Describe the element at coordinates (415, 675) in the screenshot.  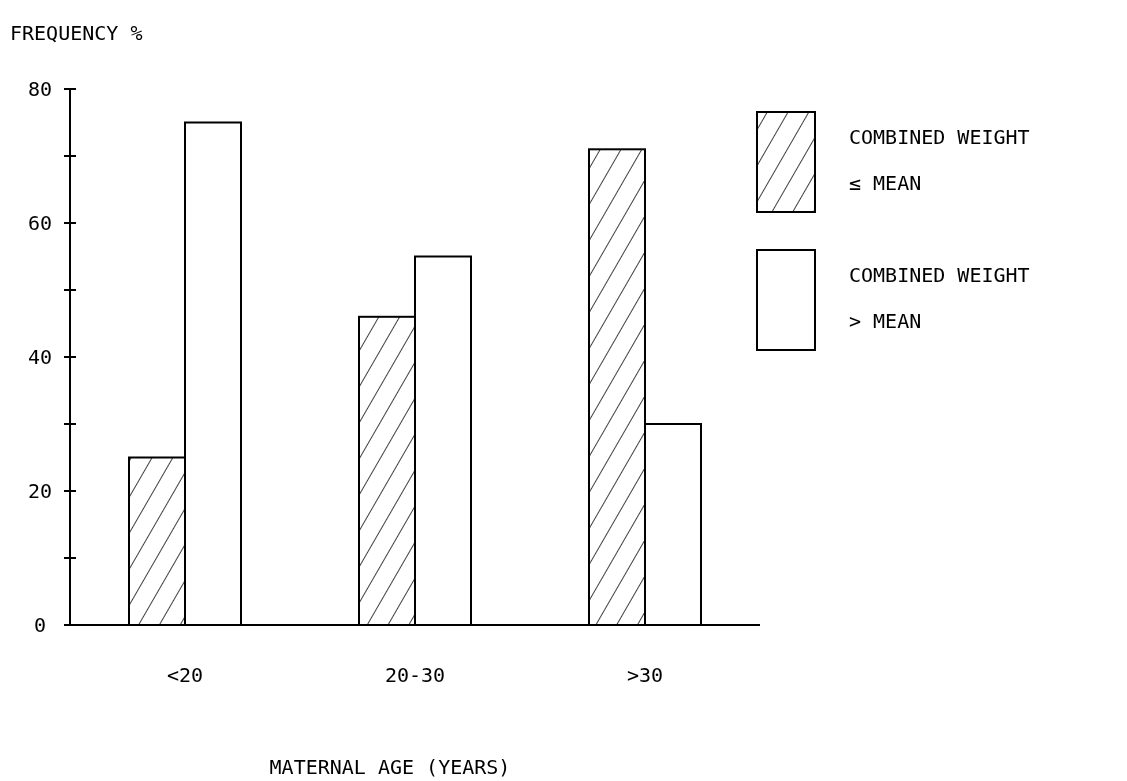
I see `x-tick-label: 20-30` at that location.